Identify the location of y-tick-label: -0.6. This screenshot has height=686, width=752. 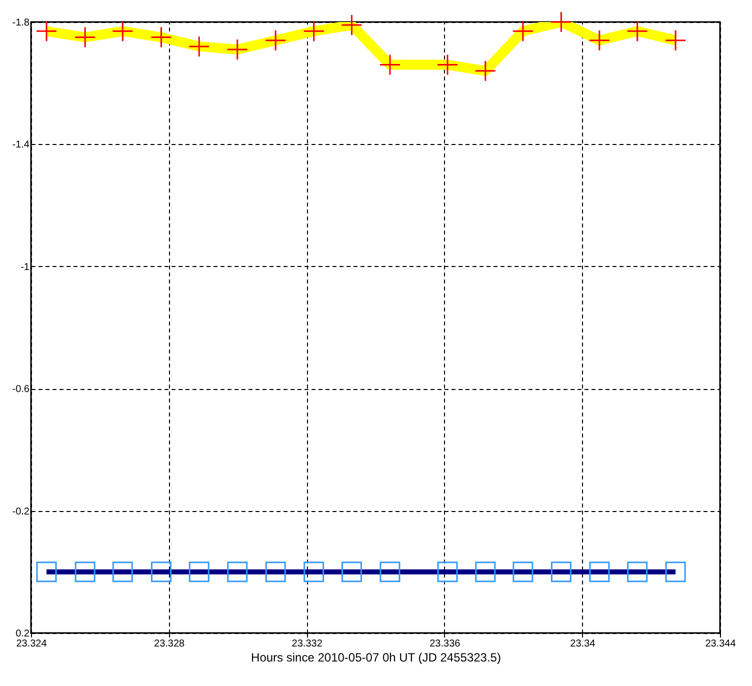
(21, 390).